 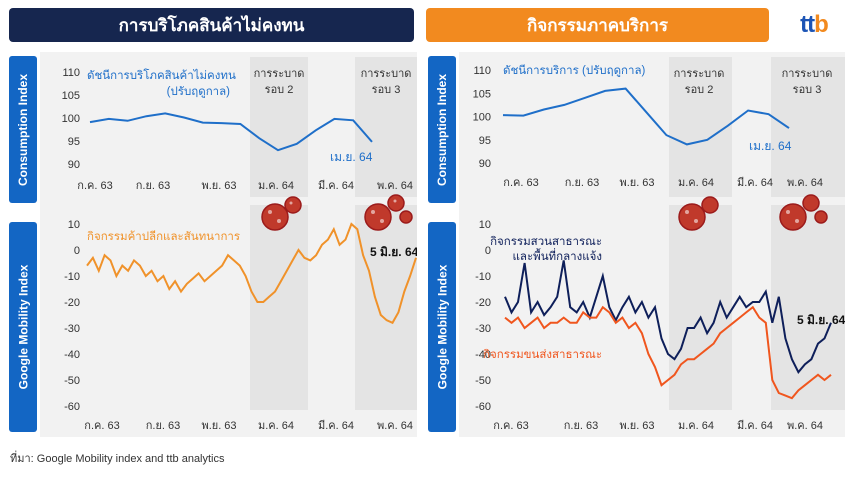 I want to click on side-label-consumption-left: Consumption Index, so click(x=23, y=129).